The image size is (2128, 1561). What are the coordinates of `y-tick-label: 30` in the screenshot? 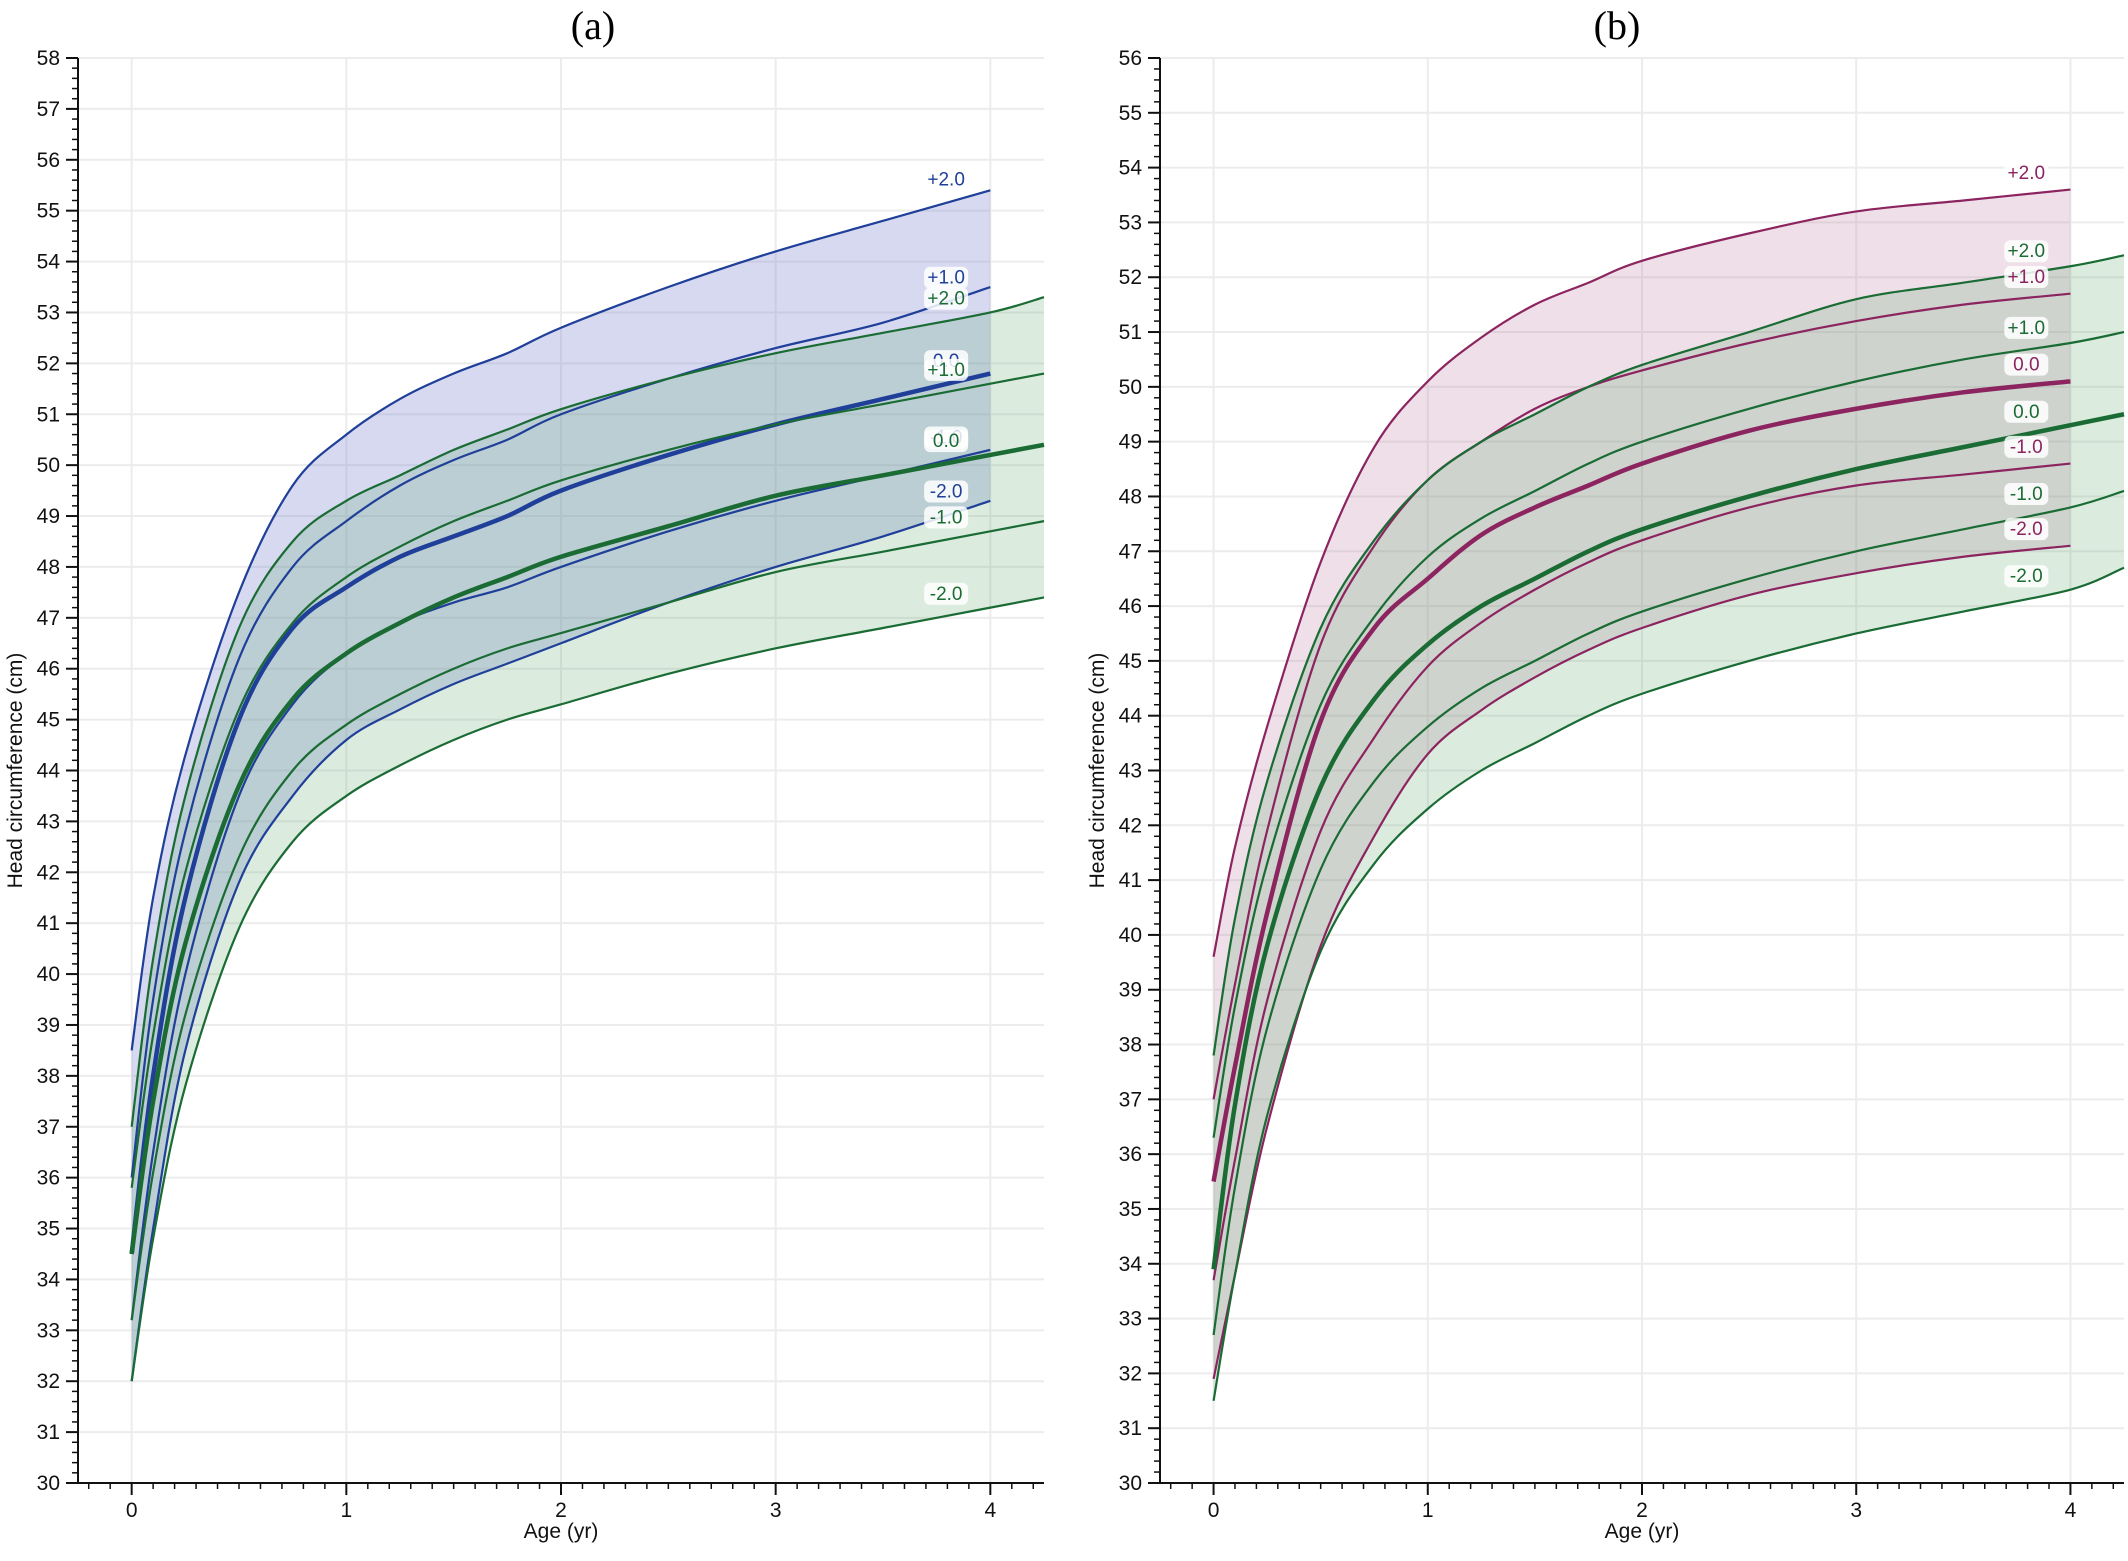 It's located at (1130, 1483).